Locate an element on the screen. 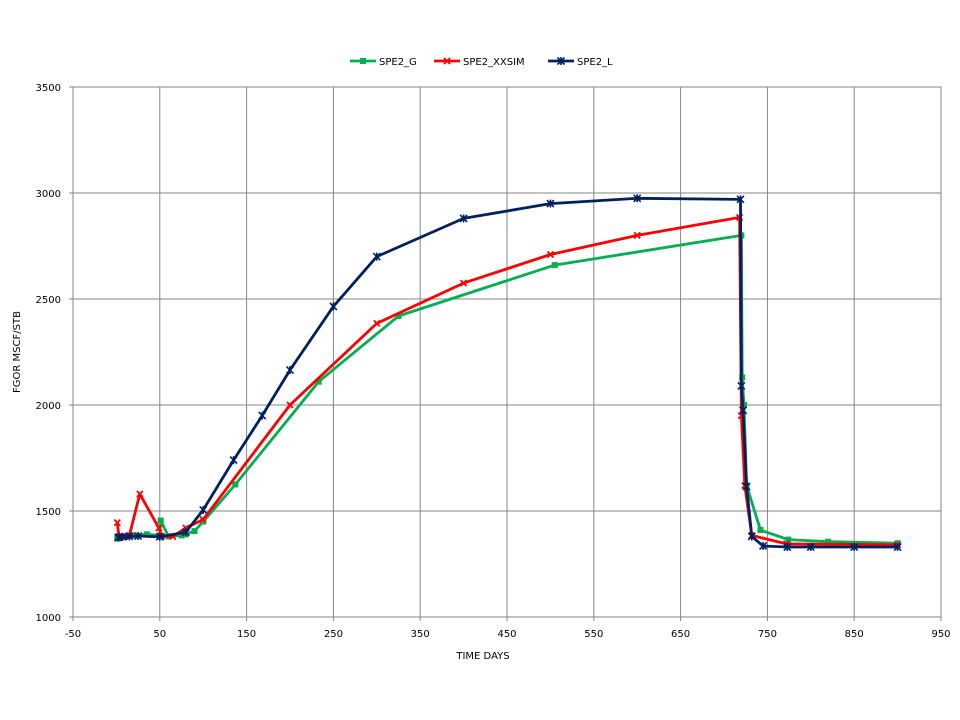  x-axis-title: TIME DAYS is located at coordinates (482, 656).